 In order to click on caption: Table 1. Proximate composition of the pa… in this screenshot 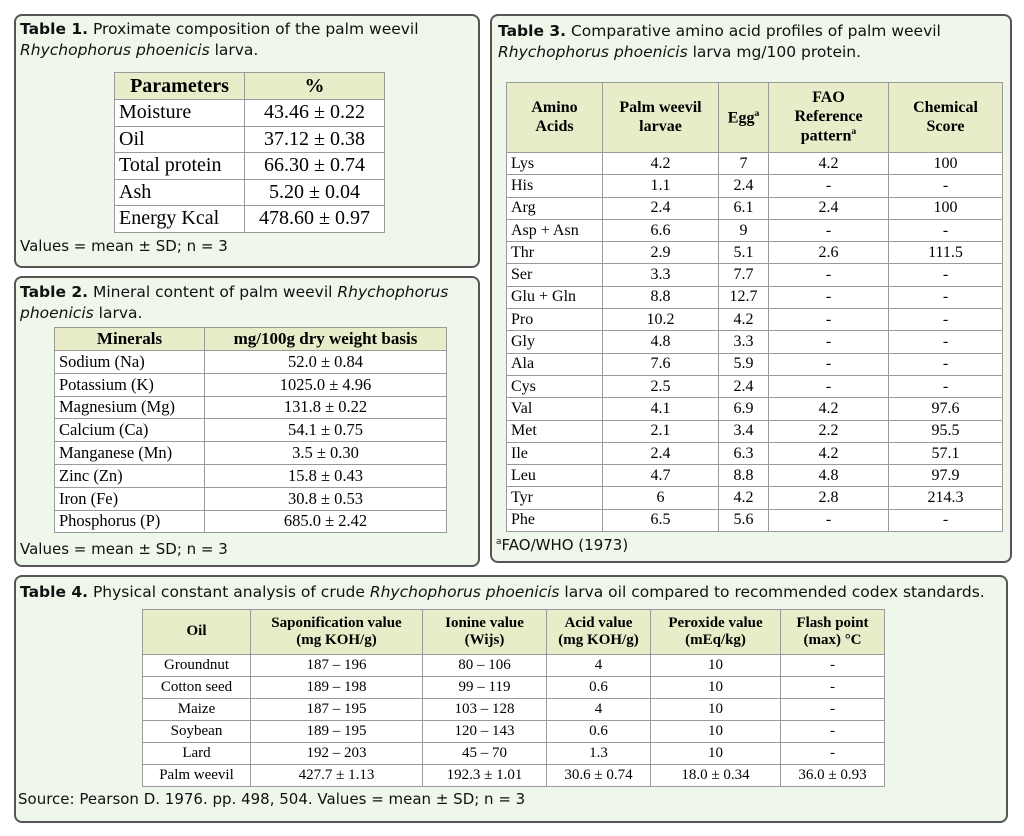, I will do `click(247, 40)`.